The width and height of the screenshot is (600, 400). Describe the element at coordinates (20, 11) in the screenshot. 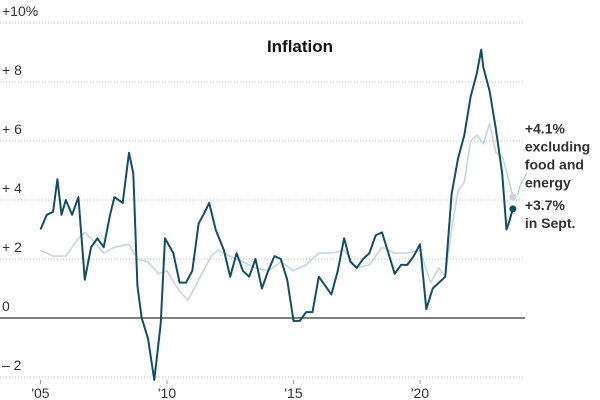

I see `y-tick-label: +10%` at that location.